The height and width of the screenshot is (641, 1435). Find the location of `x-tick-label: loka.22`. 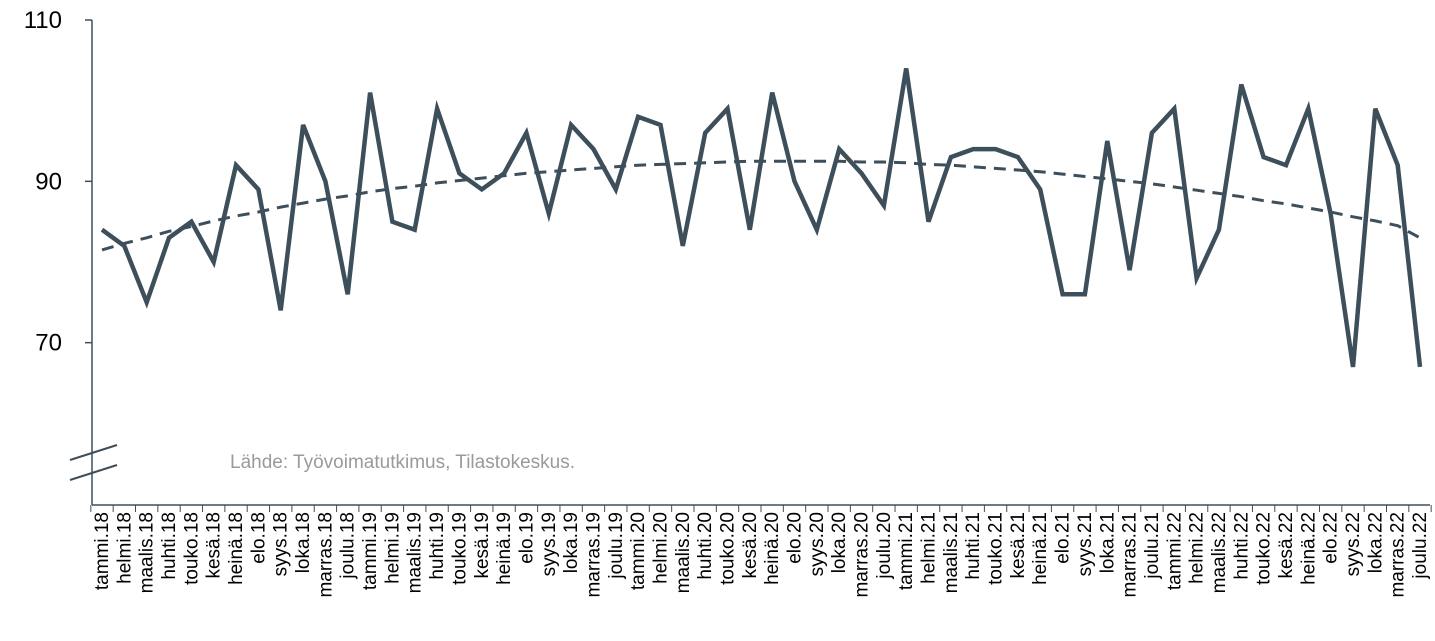

x-tick-label: loka.22 is located at coordinates (1375, 542).